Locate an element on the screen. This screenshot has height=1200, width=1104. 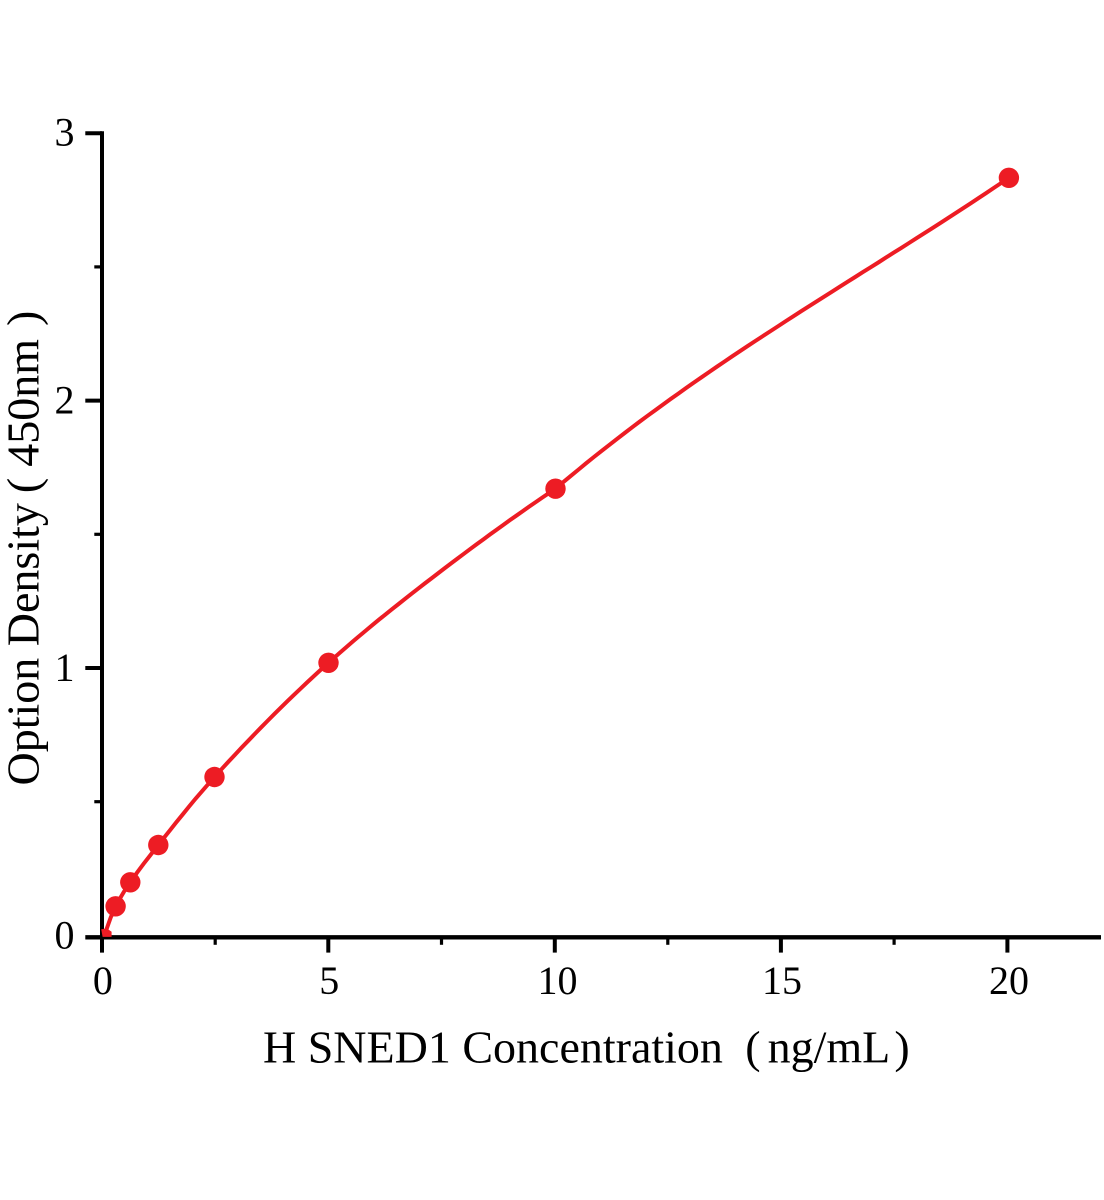
svg-text: 20 is located at coordinates (1009, 980).